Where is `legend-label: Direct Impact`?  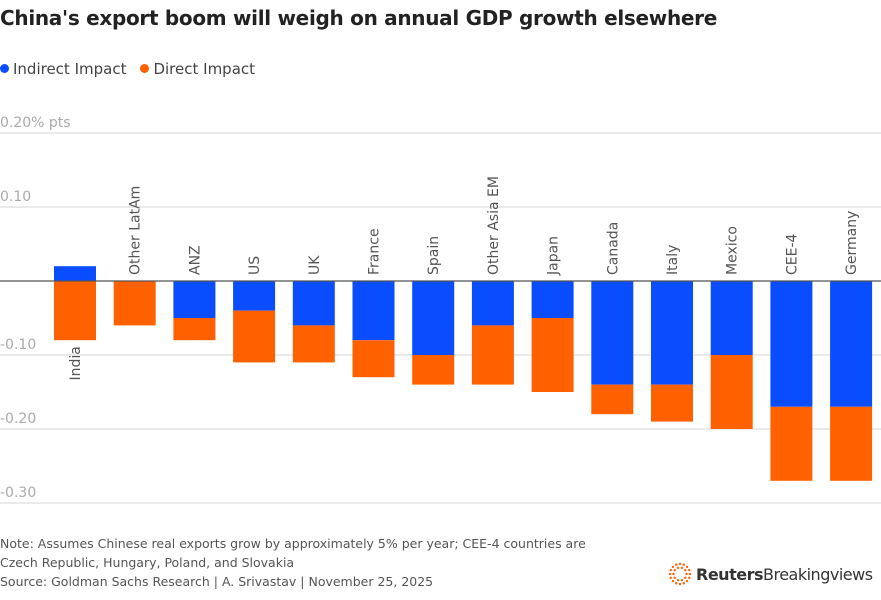
legend-label: Direct Impact is located at coordinates (204, 69).